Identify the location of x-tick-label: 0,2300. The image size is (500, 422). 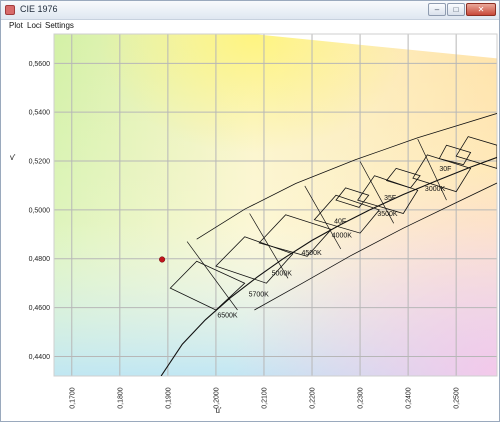
(361, 398).